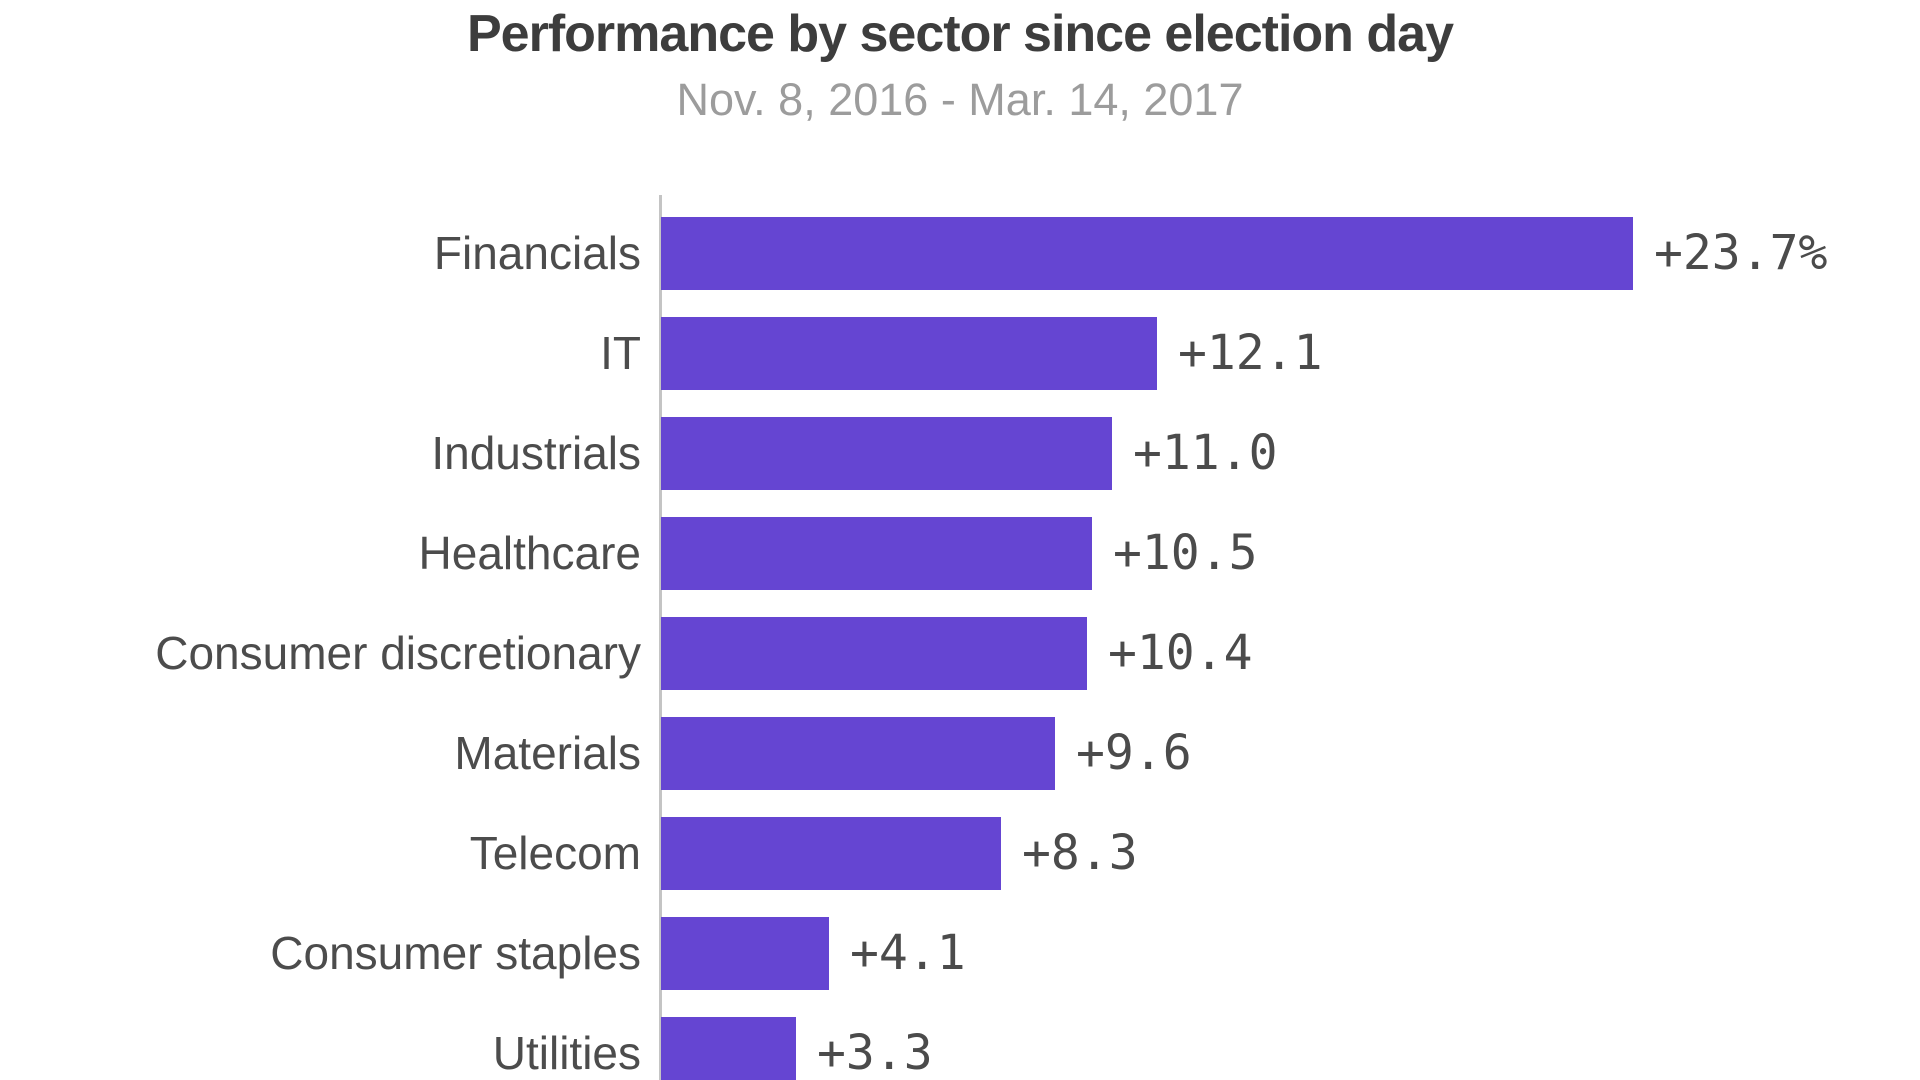 Image resolution: width=1920 pixels, height=1080 pixels. I want to click on bar-value-label: +23.7%, so click(1741, 253).